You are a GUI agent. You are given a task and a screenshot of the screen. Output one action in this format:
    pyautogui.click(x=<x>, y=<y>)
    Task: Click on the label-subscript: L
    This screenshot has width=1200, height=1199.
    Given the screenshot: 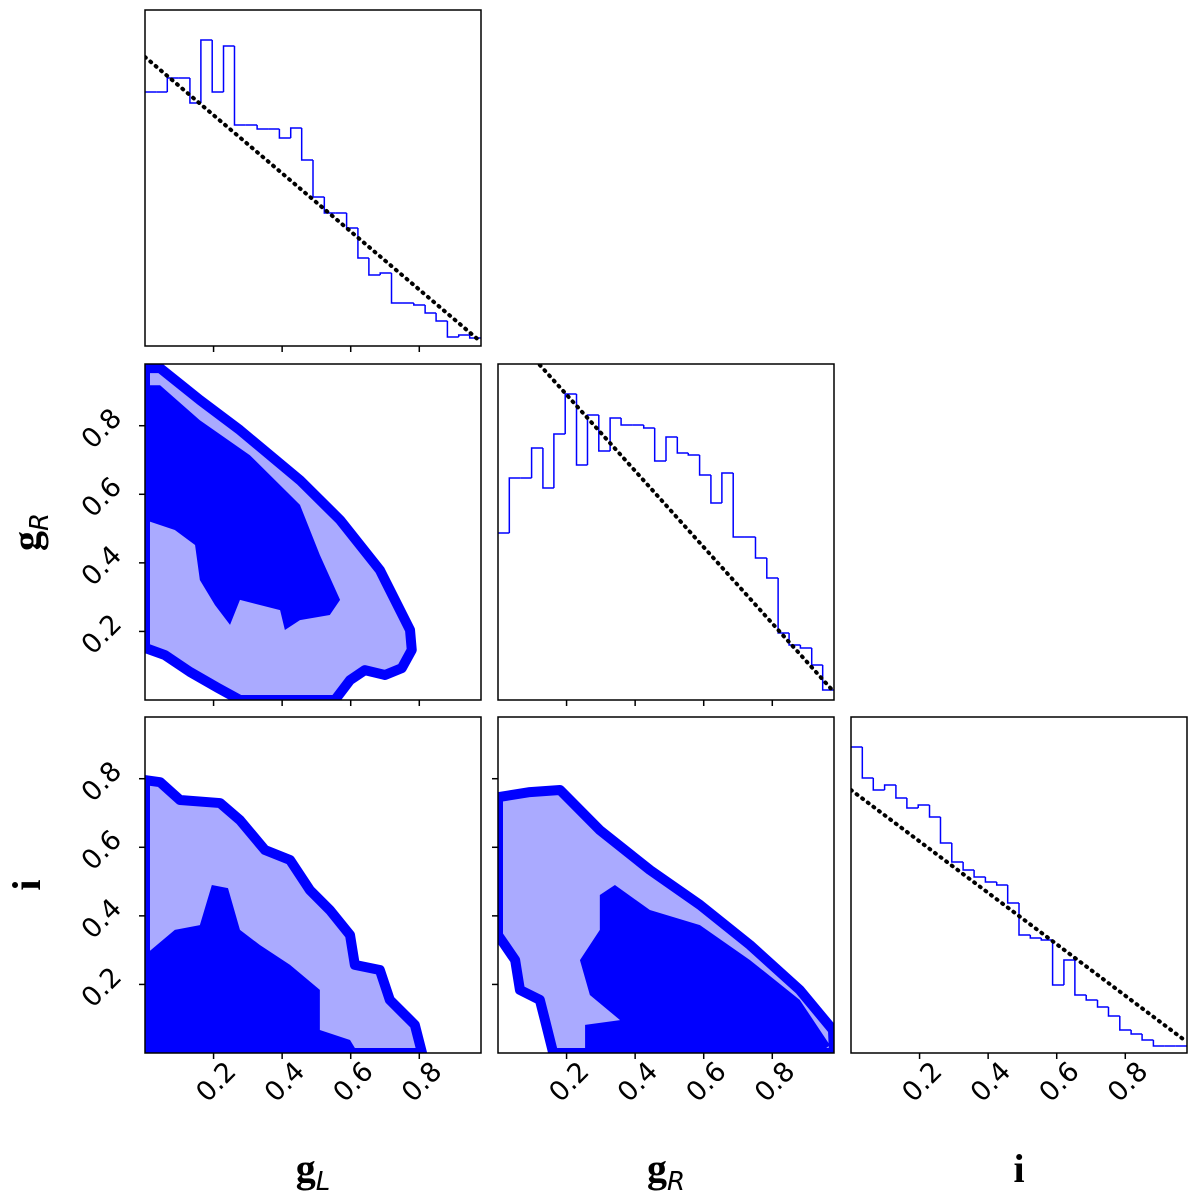 What is the action you would take?
    pyautogui.click(x=323, y=1182)
    